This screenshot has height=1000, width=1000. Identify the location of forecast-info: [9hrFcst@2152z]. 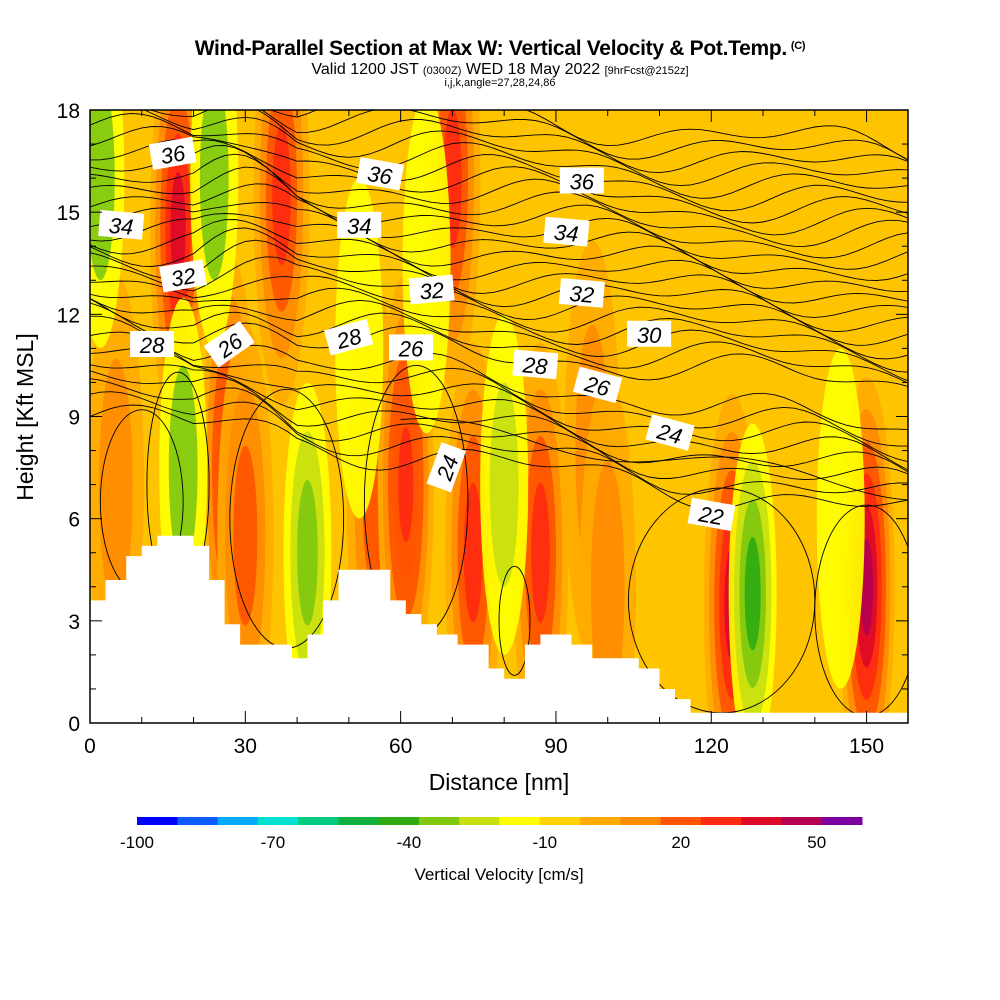
(646, 71).